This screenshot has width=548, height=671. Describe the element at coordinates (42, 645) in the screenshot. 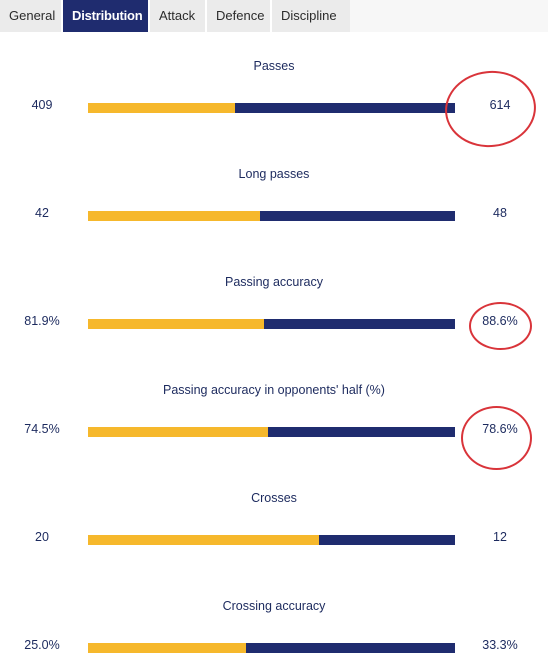

I see `home-value: 25.0%` at that location.